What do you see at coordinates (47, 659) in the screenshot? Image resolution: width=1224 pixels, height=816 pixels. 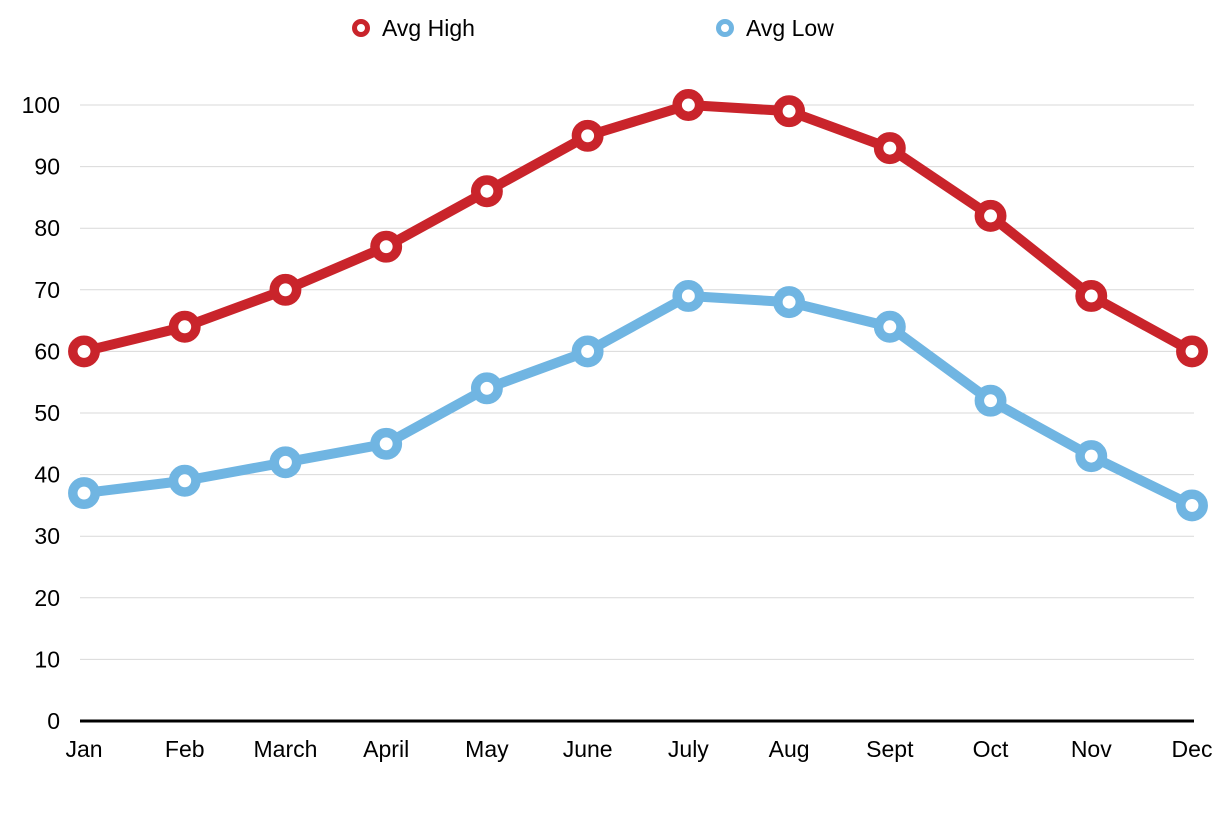 I see `y-tick-label: 10` at bounding box center [47, 659].